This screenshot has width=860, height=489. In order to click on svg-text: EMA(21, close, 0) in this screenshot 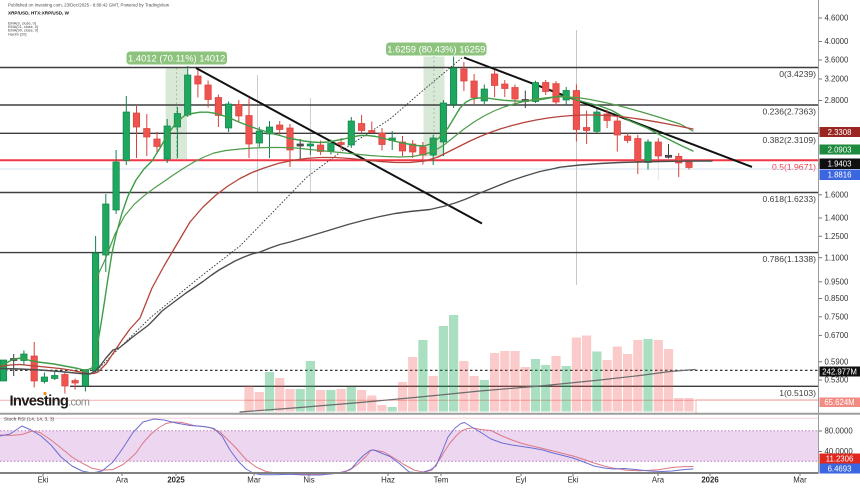, I will do `click(23, 27)`.